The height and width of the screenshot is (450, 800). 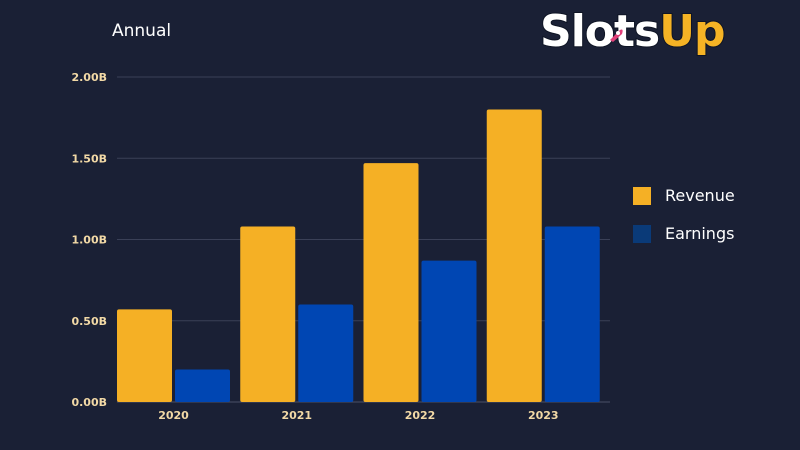 What do you see at coordinates (572, 314) in the screenshot?
I see `bar-earnings-2023` at bounding box center [572, 314].